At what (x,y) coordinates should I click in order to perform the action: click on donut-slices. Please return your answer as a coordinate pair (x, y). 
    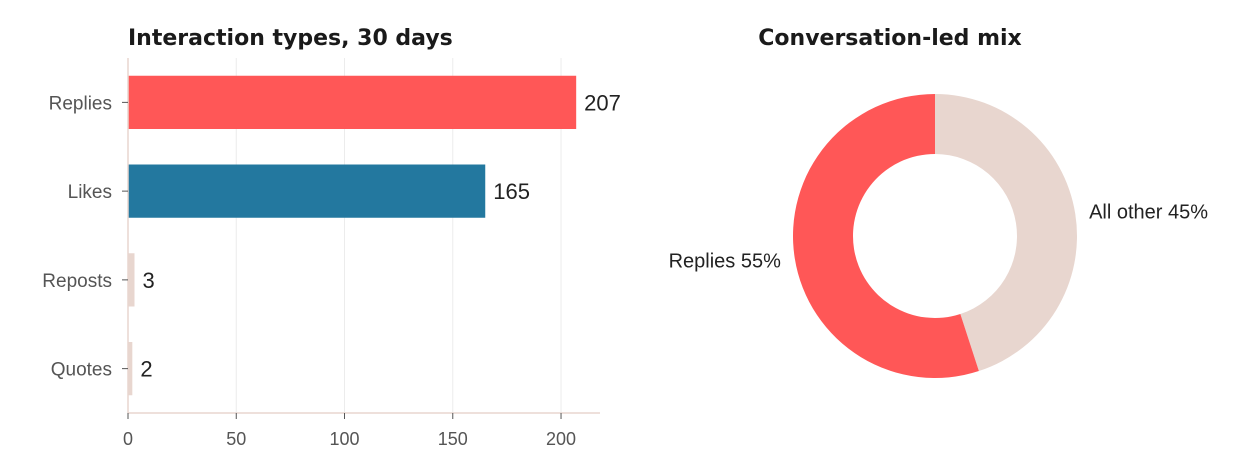
    Looking at the image, I should click on (935, 236).